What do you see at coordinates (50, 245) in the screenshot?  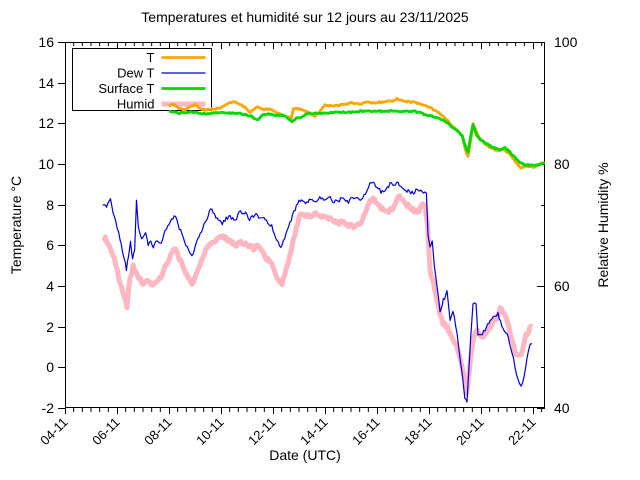 I see `y-left-tick-label: 6` at bounding box center [50, 245].